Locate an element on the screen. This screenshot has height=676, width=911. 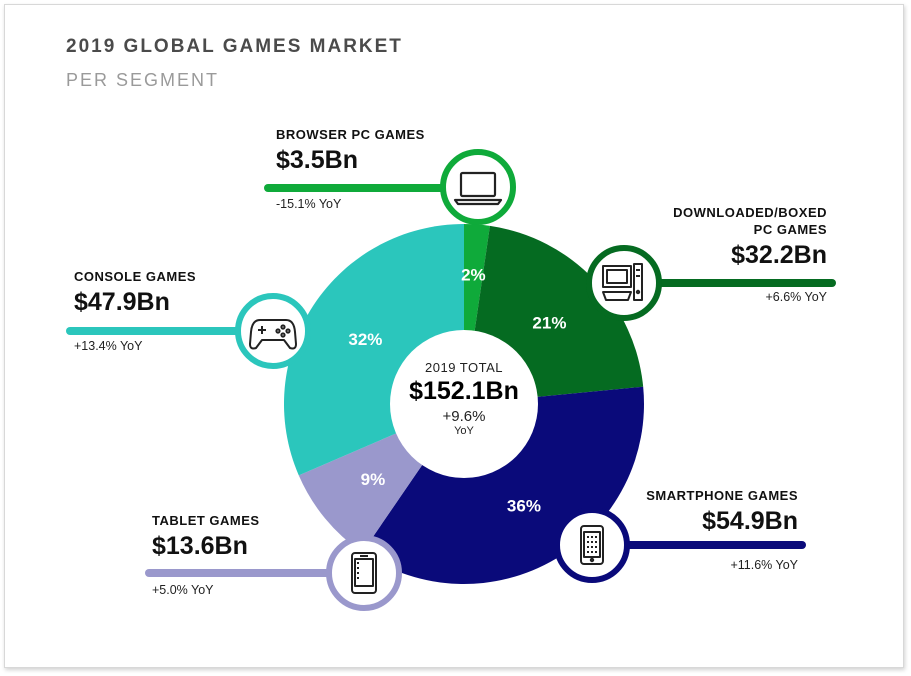
desktop-computer-icon is located at coordinates (622, 282).